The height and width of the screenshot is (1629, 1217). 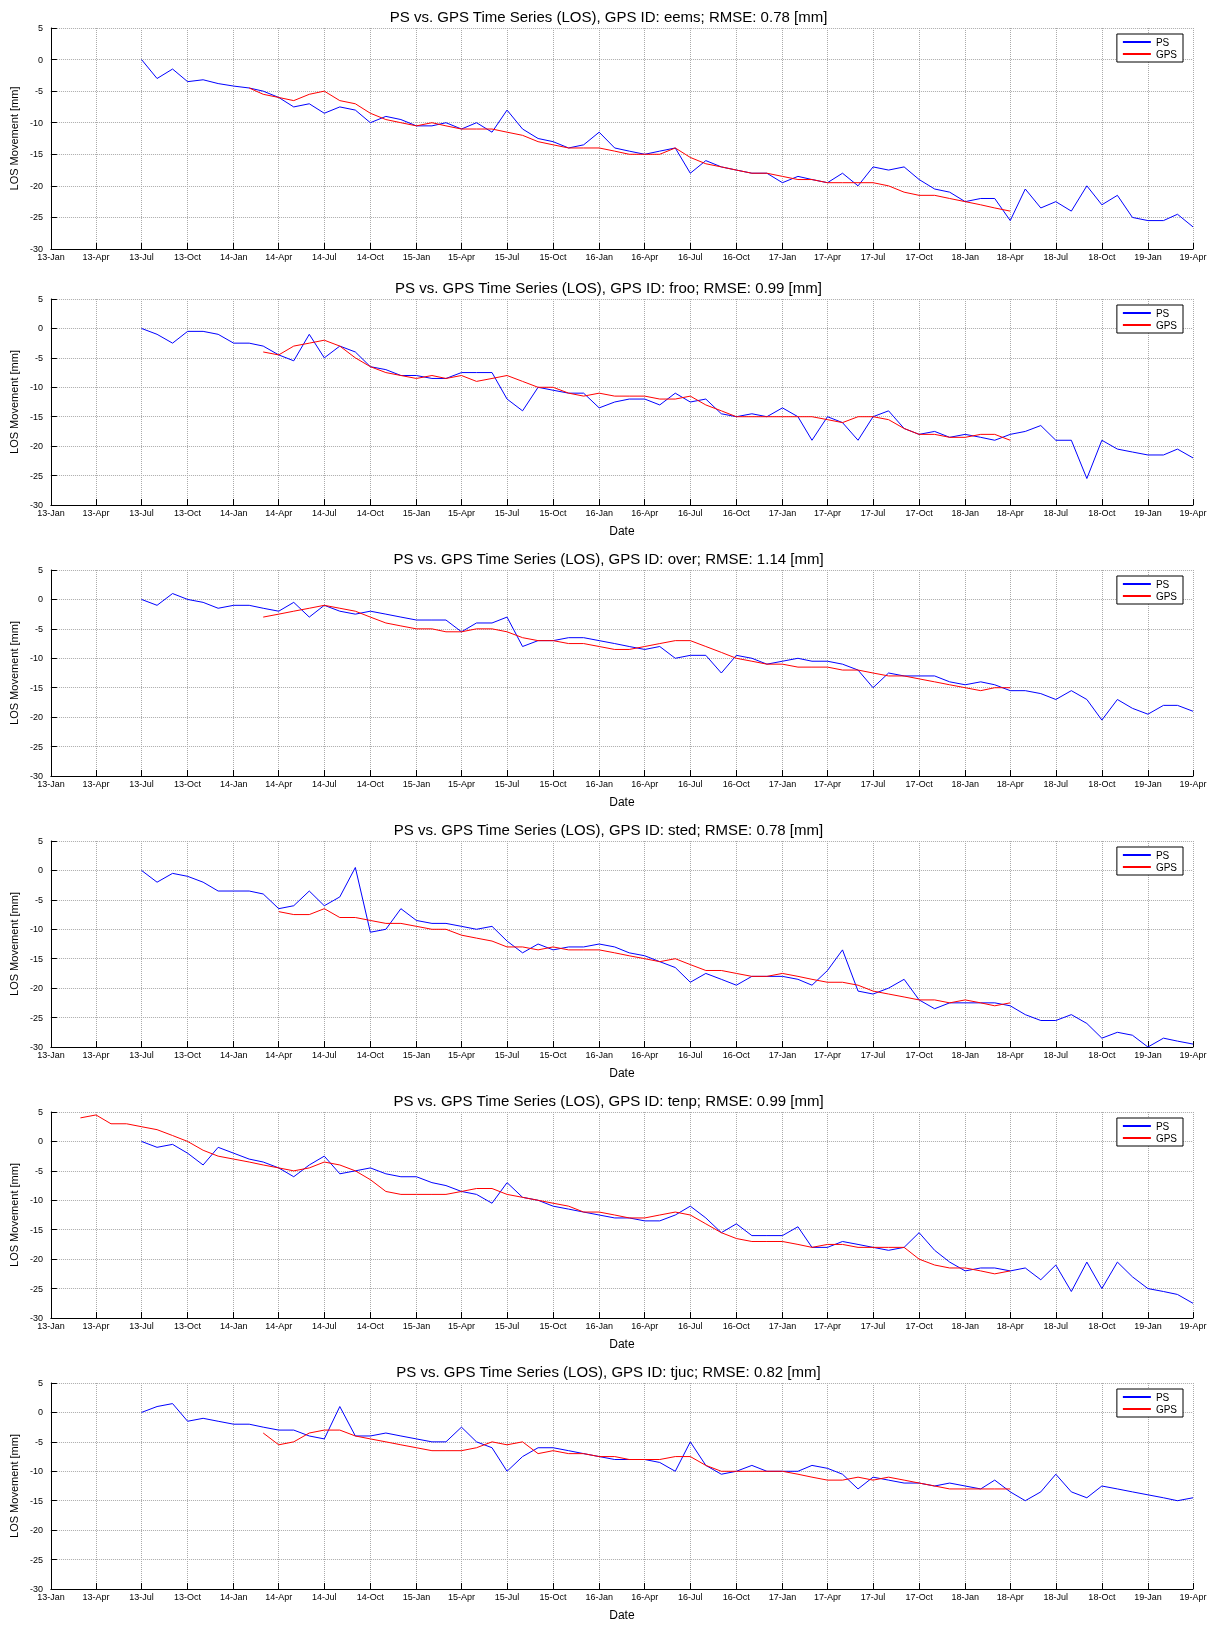 What do you see at coordinates (608, 287) in the screenshot?
I see `chart-title: PS vs. GPS Time Series (LOS), GPS ID: froo; RMSE: 0.99 [mm]` at bounding box center [608, 287].